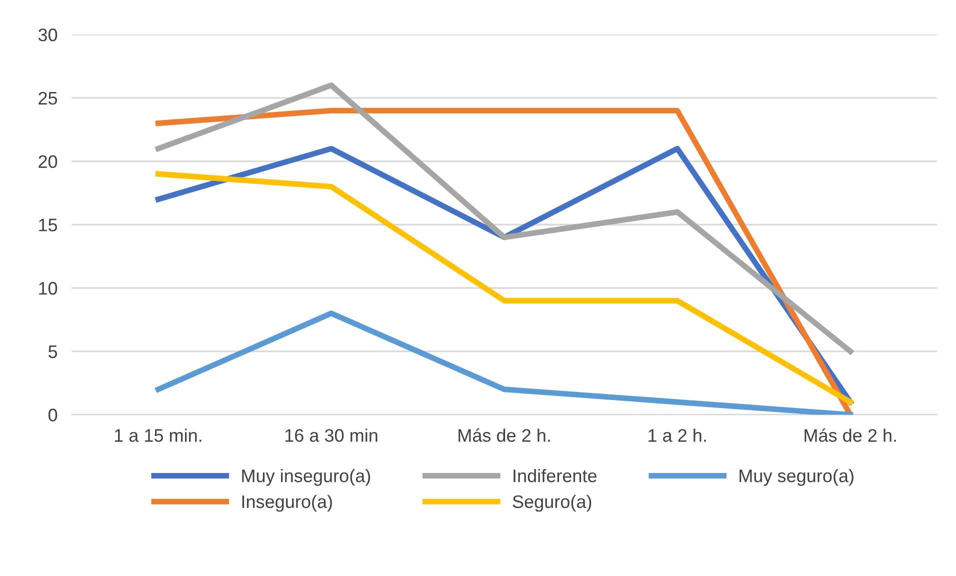  I want to click on legend-label: Muy inseguro(a), so click(306, 477).